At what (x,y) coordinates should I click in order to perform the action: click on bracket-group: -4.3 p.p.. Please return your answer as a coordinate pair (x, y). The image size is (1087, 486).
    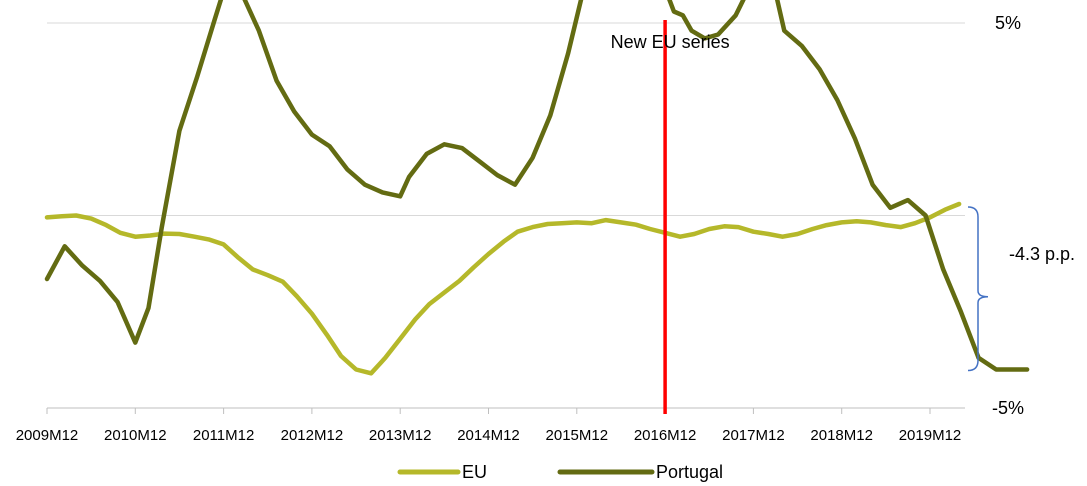
    Looking at the image, I should click on (1021, 289).